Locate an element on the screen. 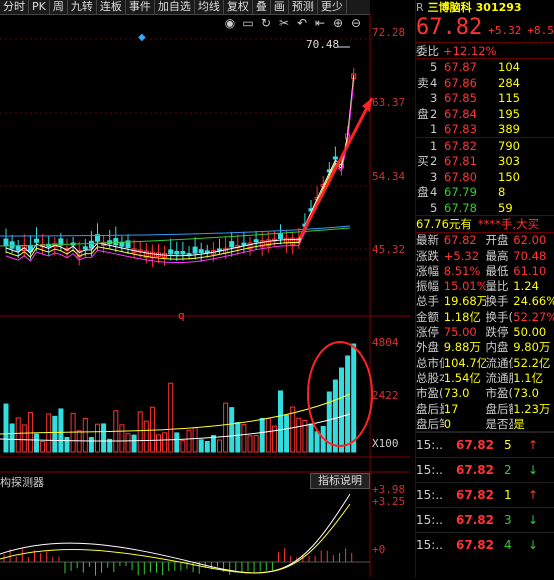  bid-row-2: 买 2 67.81 303 is located at coordinates (485, 161).